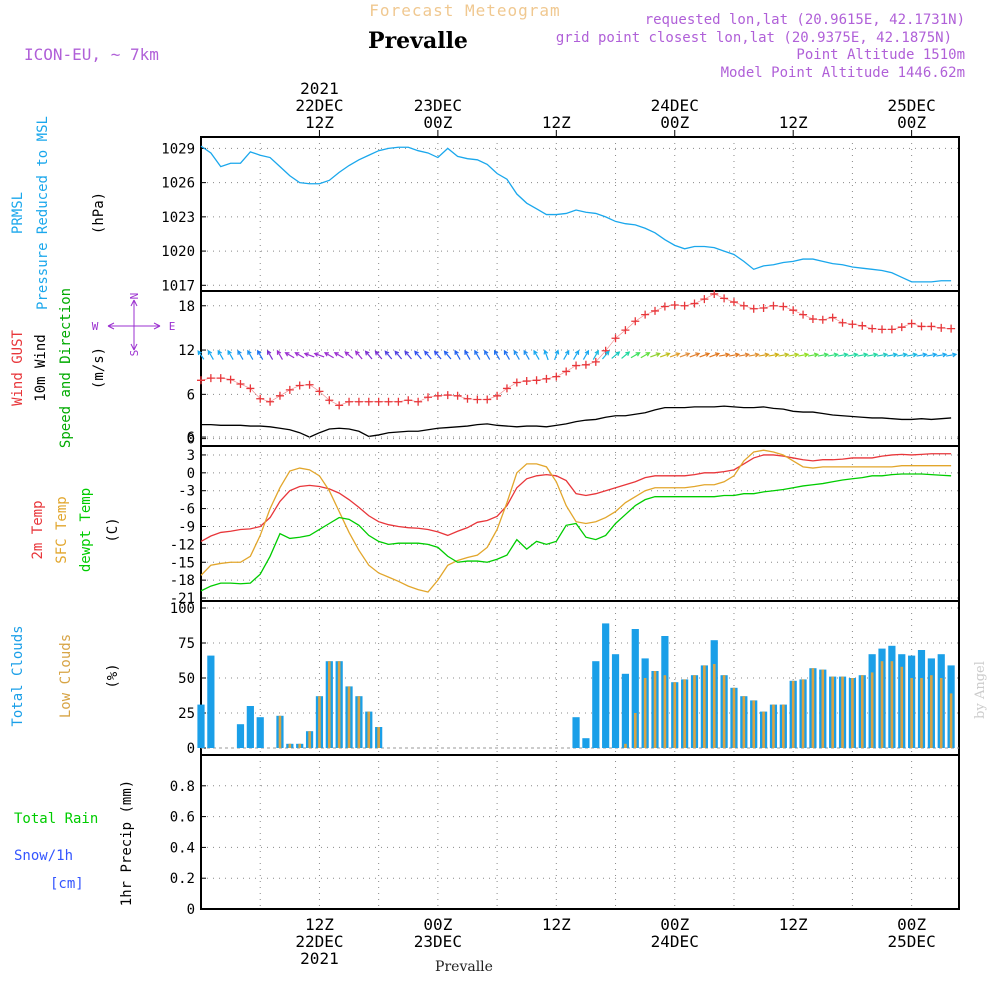  What do you see at coordinates (182, 879) in the screenshot?
I see `precip-ytick-label: 0.2` at bounding box center [182, 879].